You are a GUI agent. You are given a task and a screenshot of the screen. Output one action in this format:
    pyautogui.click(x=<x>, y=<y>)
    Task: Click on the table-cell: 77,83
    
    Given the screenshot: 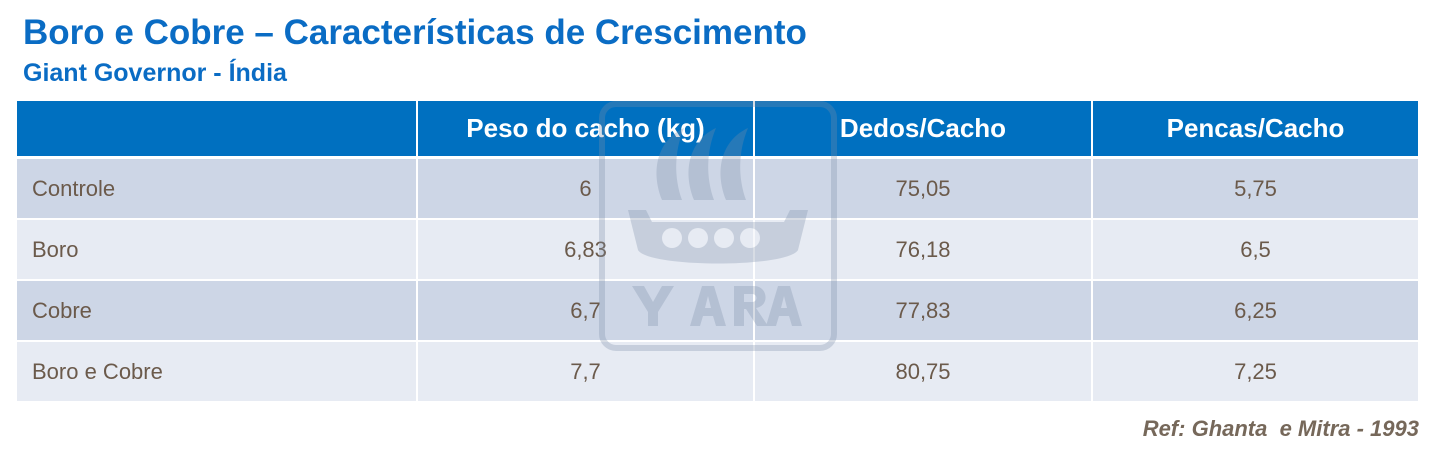 What is the action you would take?
    pyautogui.click(x=924, y=311)
    